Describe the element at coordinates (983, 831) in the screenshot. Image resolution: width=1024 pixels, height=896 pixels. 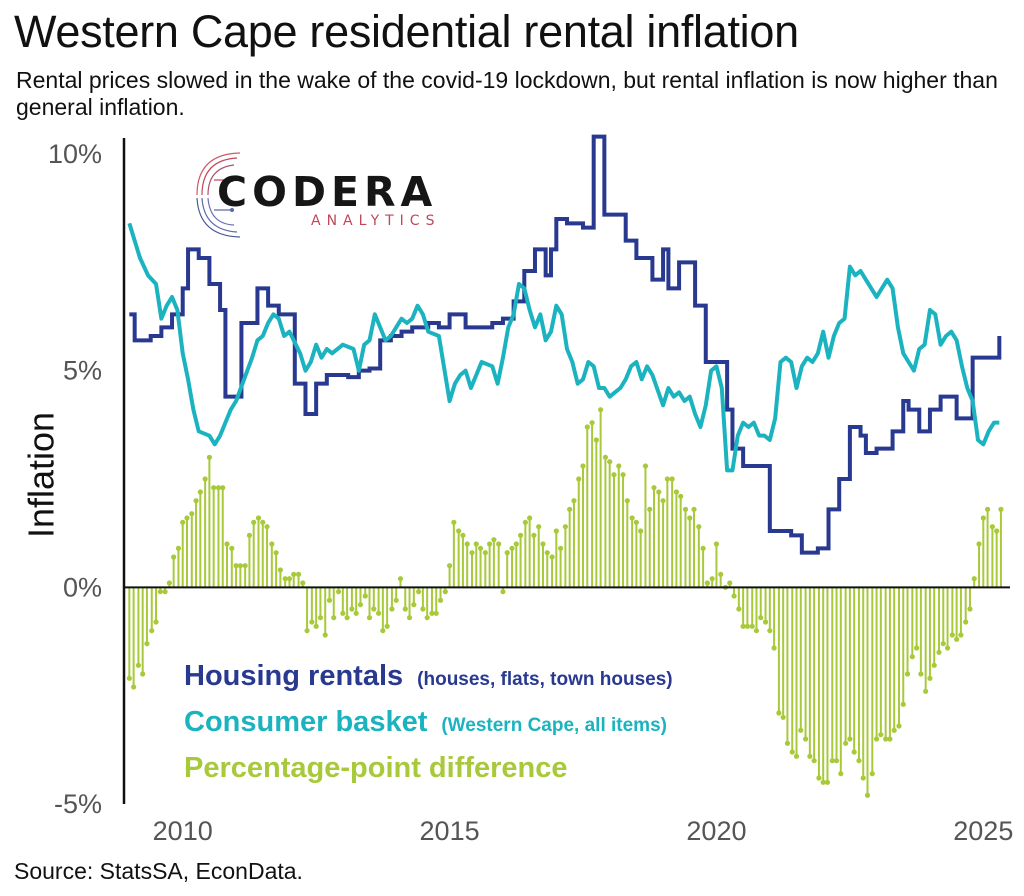
I see `x-tick-label: 2025` at that location.